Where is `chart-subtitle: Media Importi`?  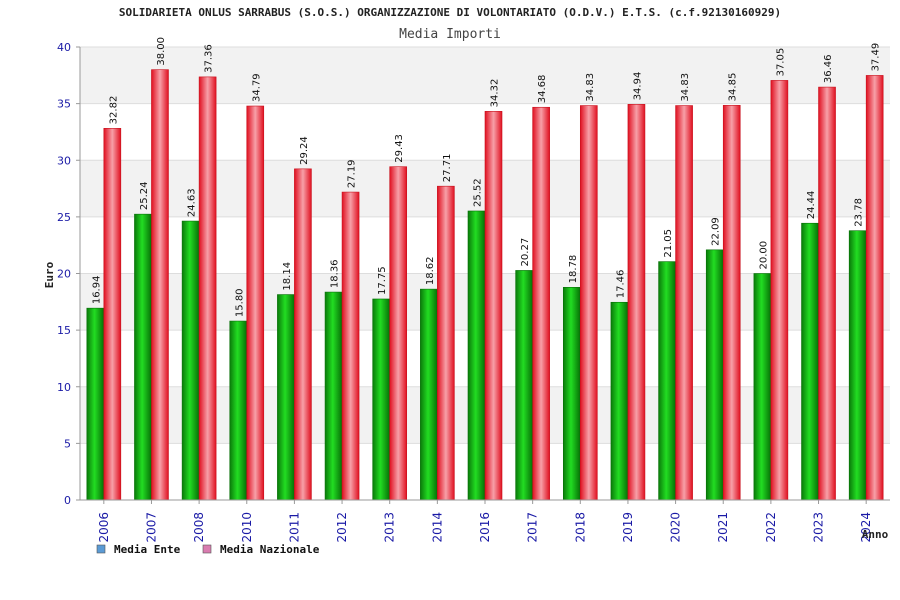 chart-subtitle: Media Importi is located at coordinates (450, 34).